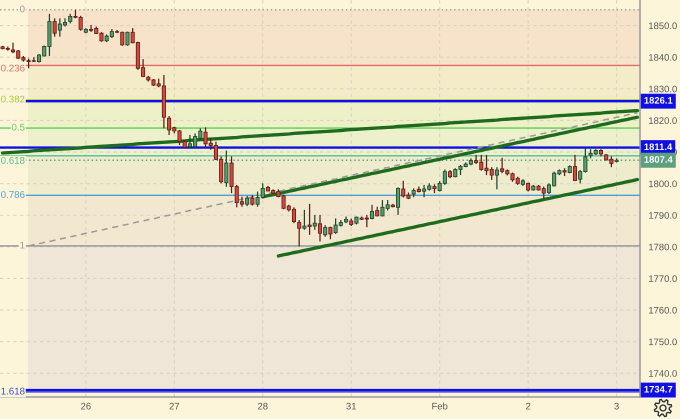 The image size is (680, 419). I want to click on y-tick-label: 1790.0, so click(663, 215).